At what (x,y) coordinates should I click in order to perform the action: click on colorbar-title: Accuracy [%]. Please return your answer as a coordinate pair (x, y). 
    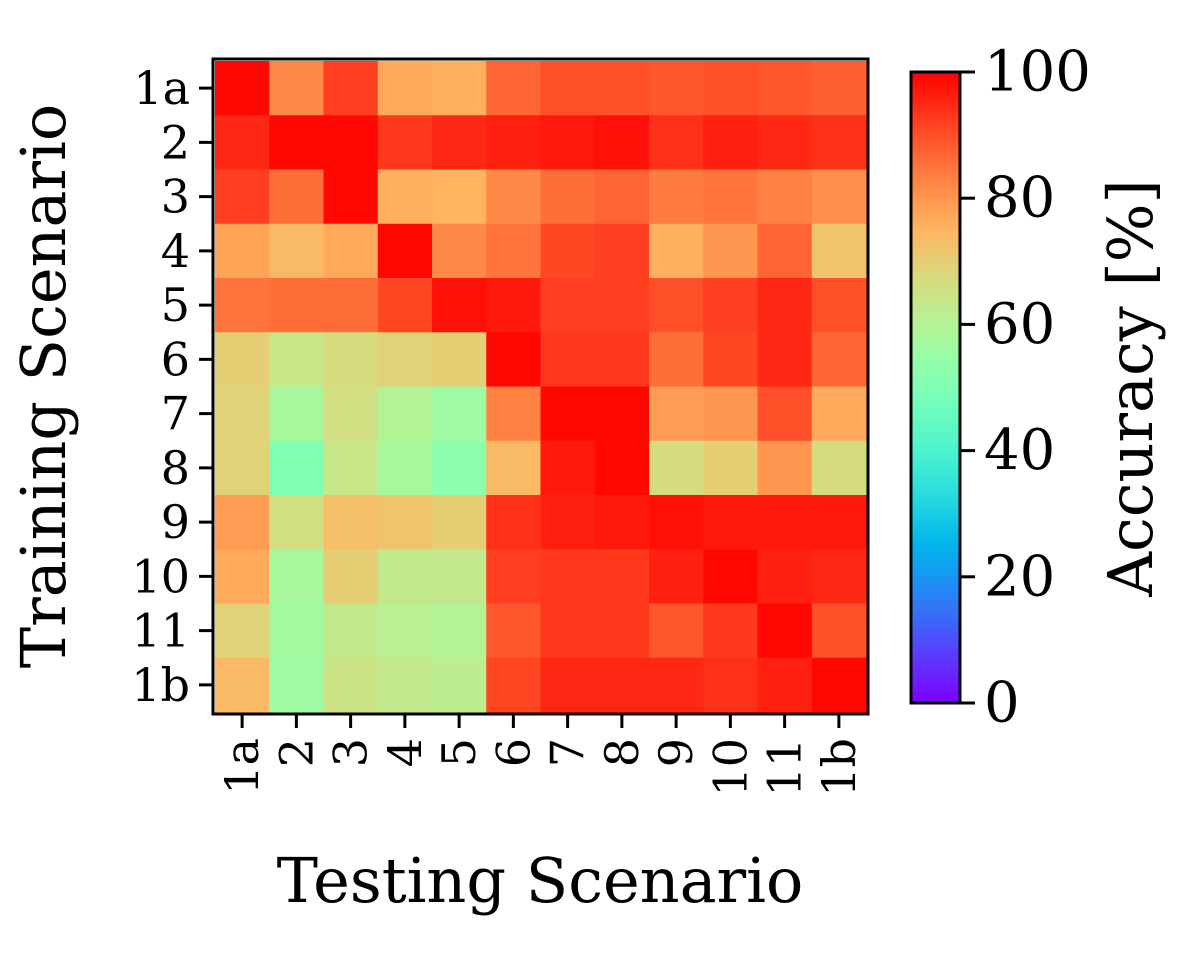
    Looking at the image, I should click on (1130, 388).